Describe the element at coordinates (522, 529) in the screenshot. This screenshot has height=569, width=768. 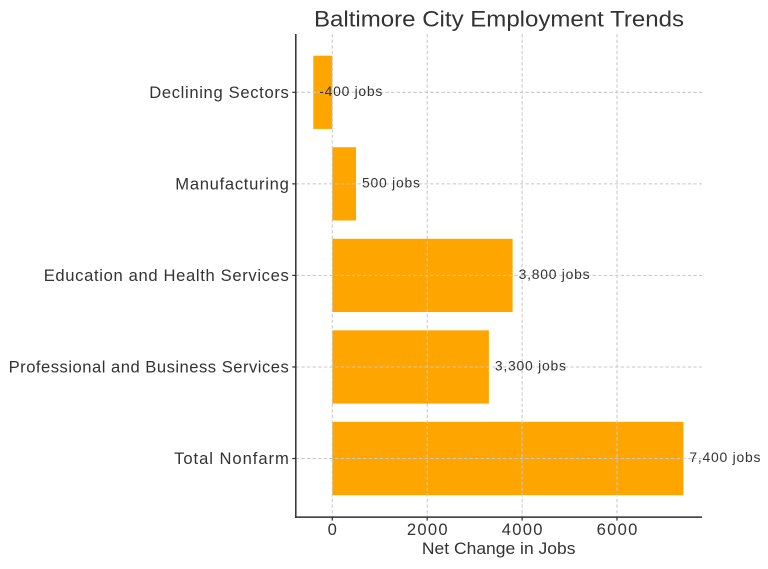
I see `svg-text: 4000` at that location.